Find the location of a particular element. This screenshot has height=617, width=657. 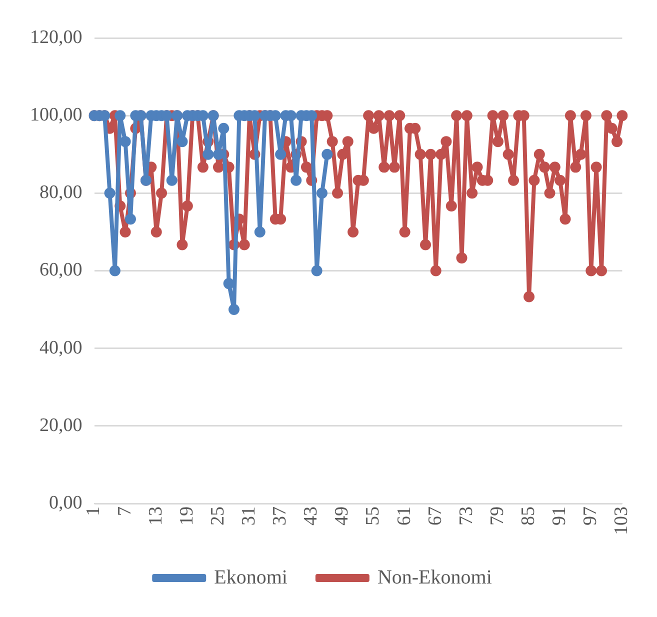

y-tick-label: 40,00 is located at coordinates (61, 347).